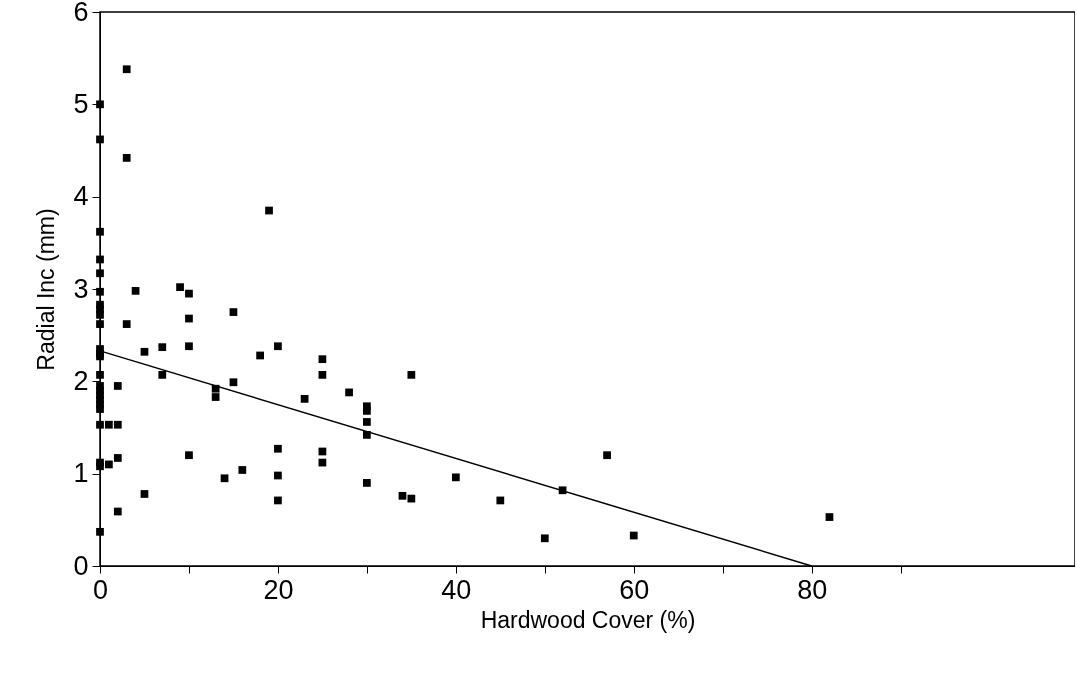 Image resolution: width=1077 pixels, height=675 pixels. What do you see at coordinates (81, 103) in the screenshot?
I see `y-tick-label: 5` at bounding box center [81, 103].